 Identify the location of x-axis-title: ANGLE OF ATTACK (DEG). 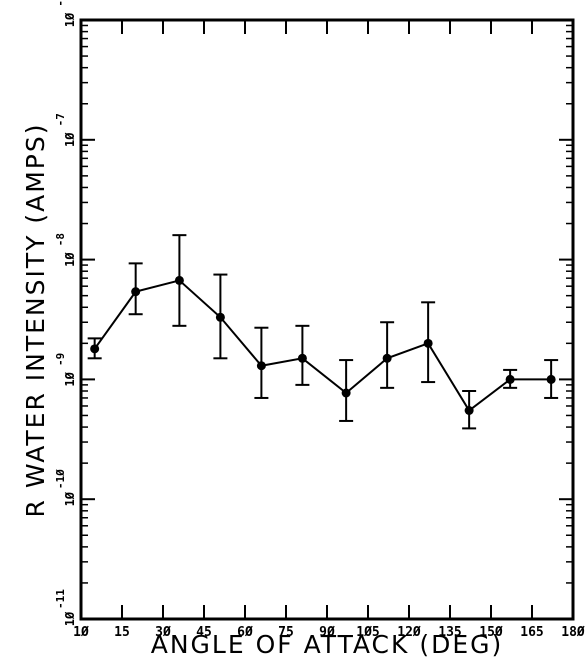
(327, 644).